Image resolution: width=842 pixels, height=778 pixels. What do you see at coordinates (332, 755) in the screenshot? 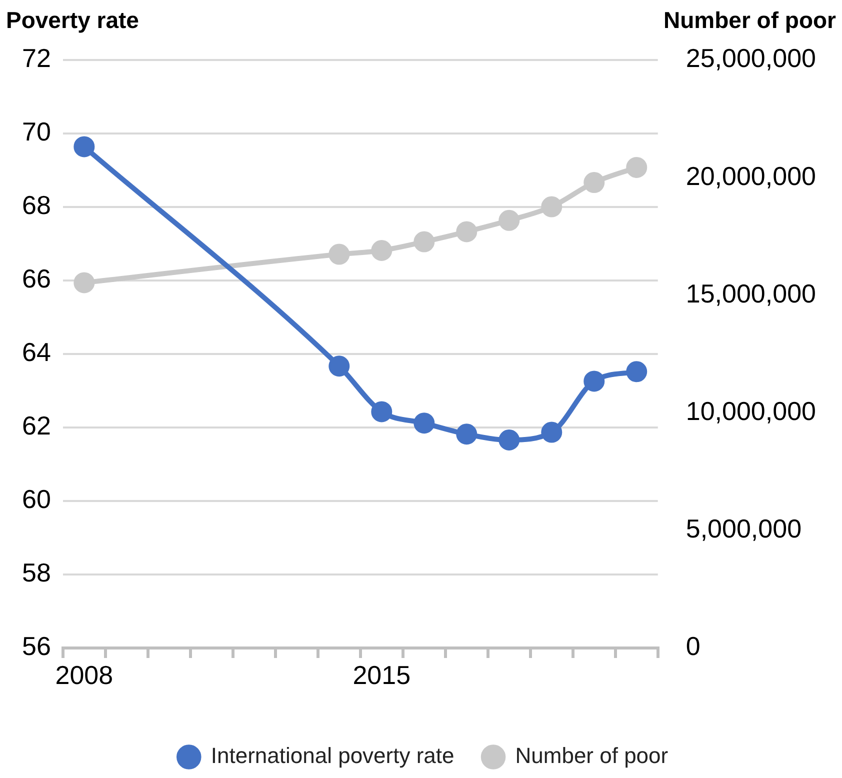
I see `legend-label: International poverty rate` at bounding box center [332, 755].